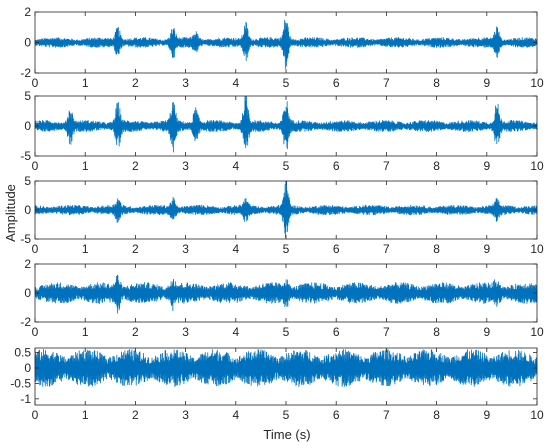  I want to click on y-axis-label: Amplitude, so click(10, 213).